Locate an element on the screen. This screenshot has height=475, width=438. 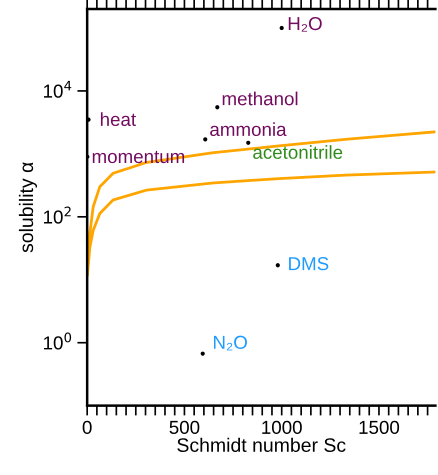
annotation: ammonia is located at coordinates (248, 129).